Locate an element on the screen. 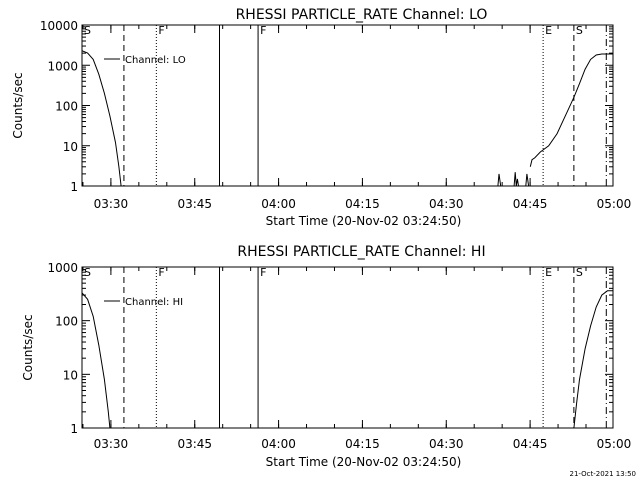 This screenshot has height=480, width=640. footer-timestamp: 21-Oct-2021 13:50 is located at coordinates (603, 474).